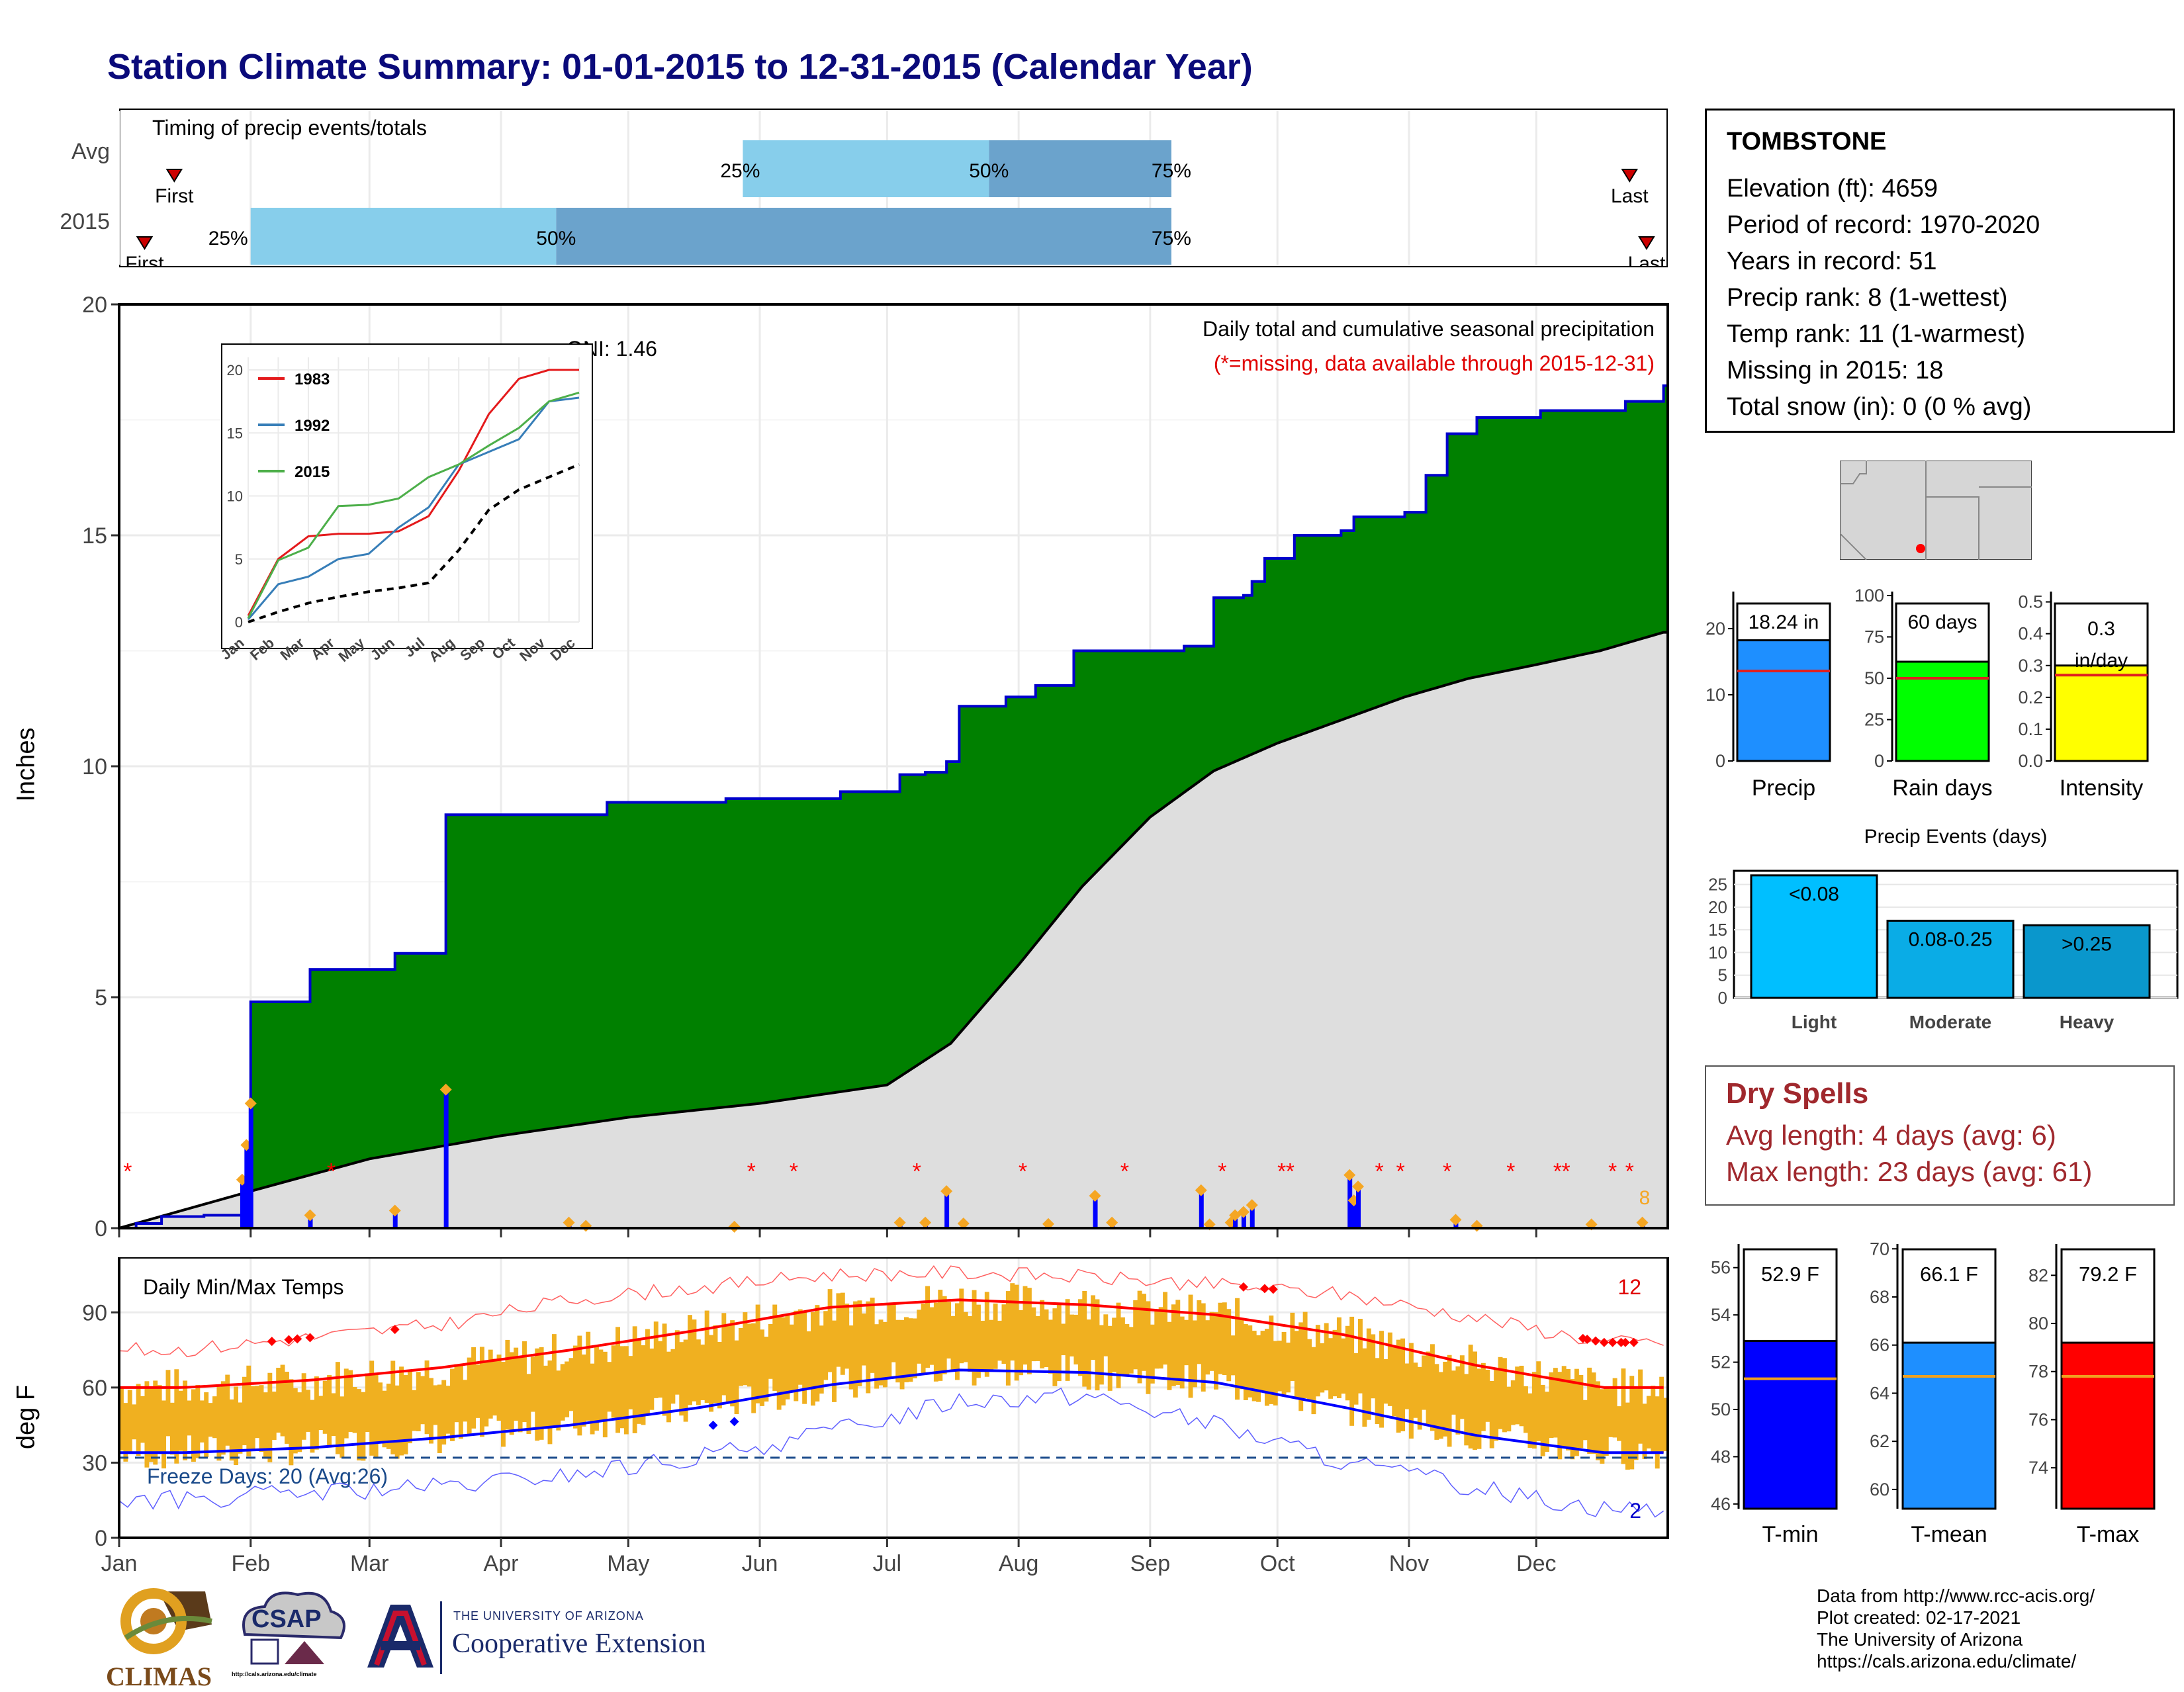 The height and width of the screenshot is (1692, 2184). Describe the element at coordinates (2031, 602) in the screenshot. I see `summary-tick-label: 0.5` at that location.